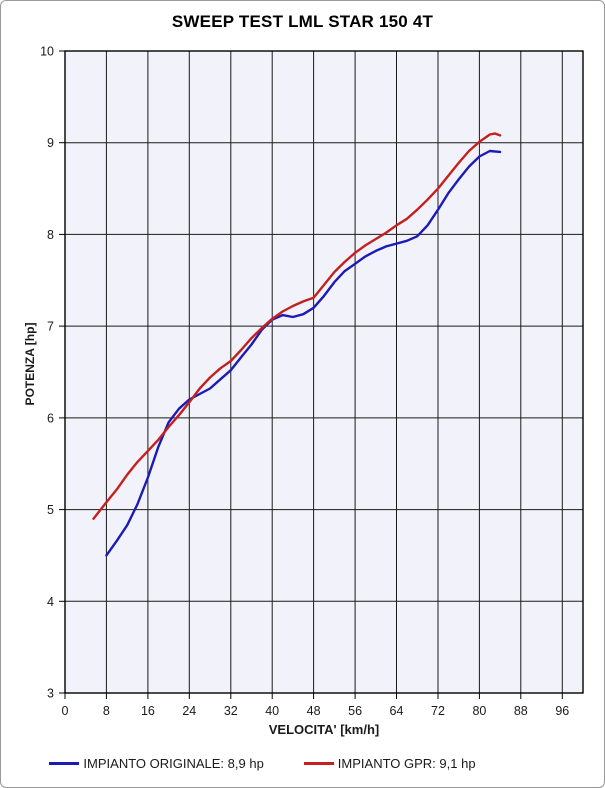 This screenshot has width=605, height=788. Describe the element at coordinates (302, 21) in the screenshot. I see `chart-title: SWEEP TEST LML STAR 150 4T` at that location.